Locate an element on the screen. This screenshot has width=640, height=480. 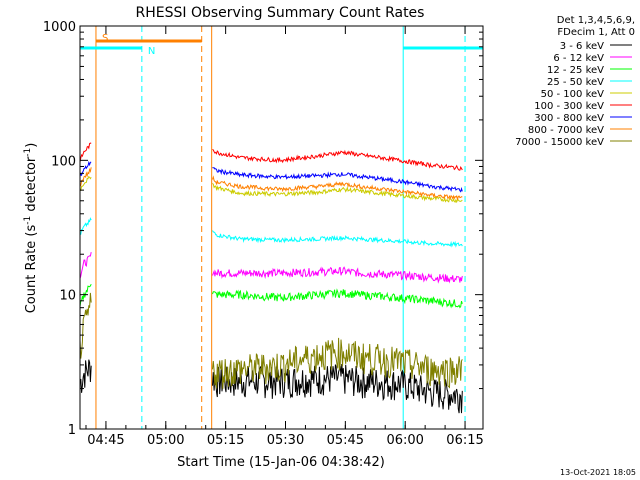
x-tick-label: 06:00 is located at coordinates (404, 440).